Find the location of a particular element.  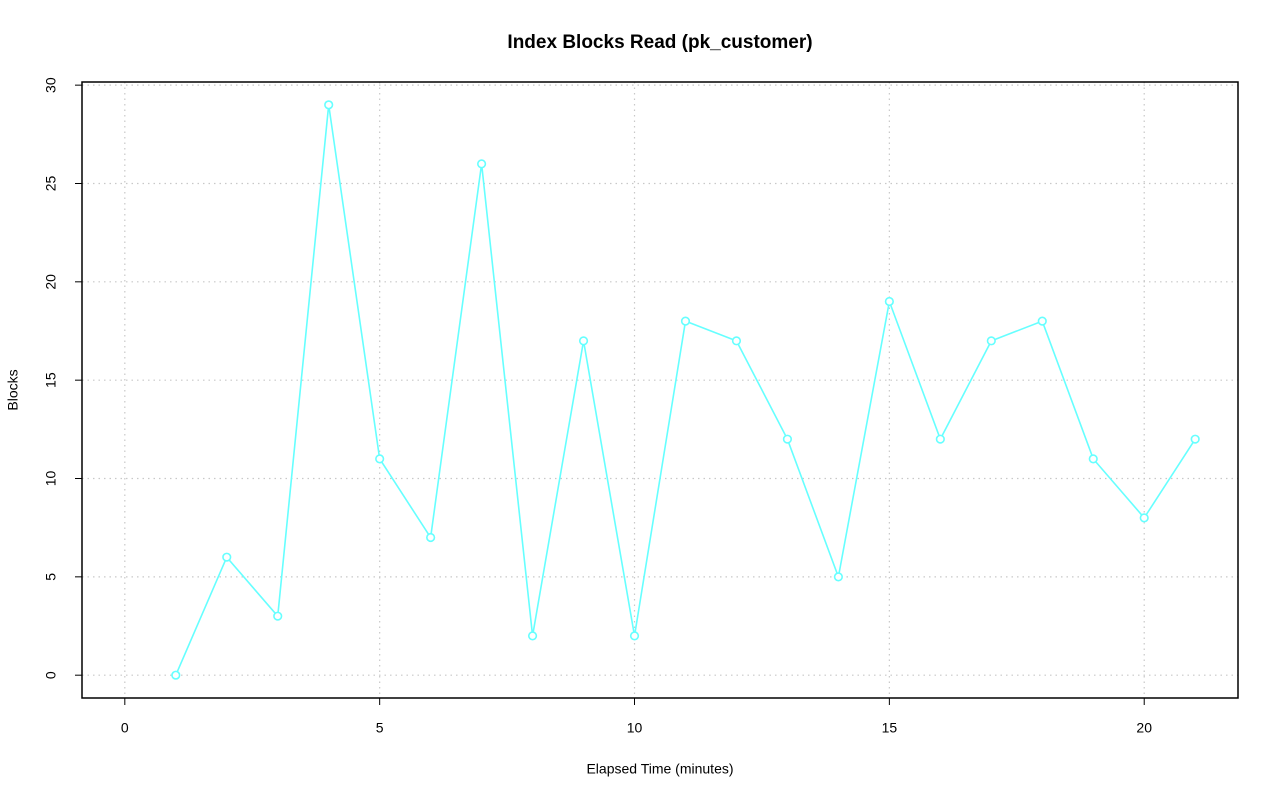

y-tick-label: 30 is located at coordinates (51, 85).